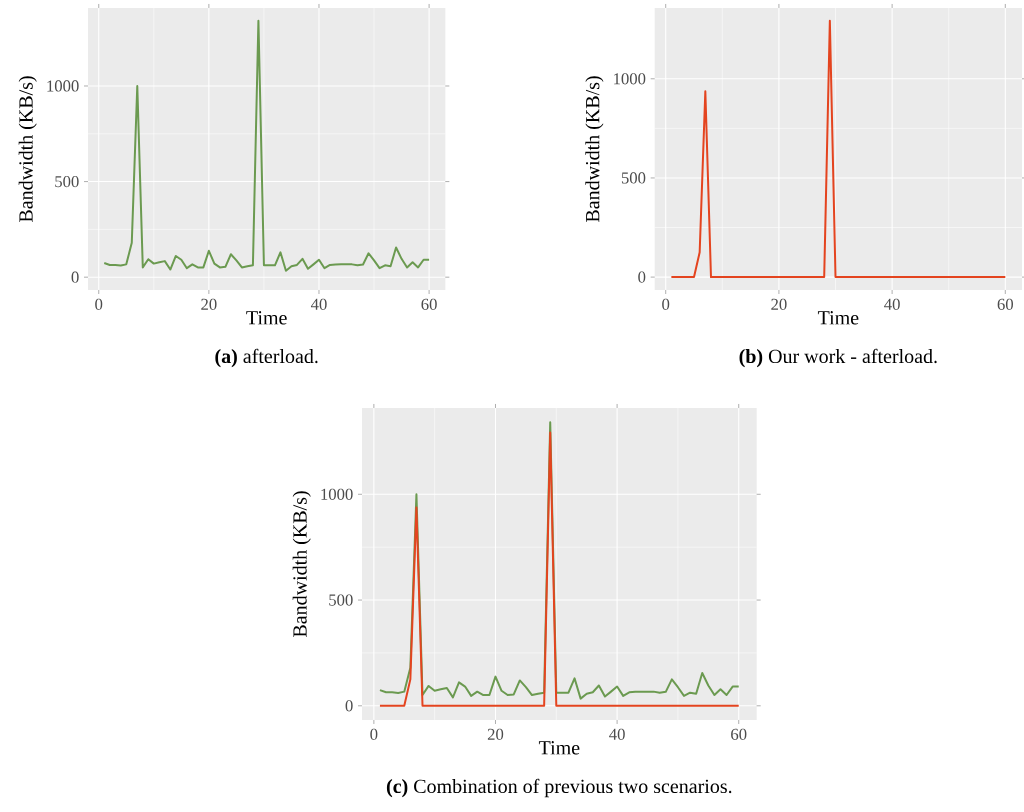  What do you see at coordinates (559, 788) in the screenshot?
I see `text: (c) Combination of previous two scenarios.` at bounding box center [559, 788].